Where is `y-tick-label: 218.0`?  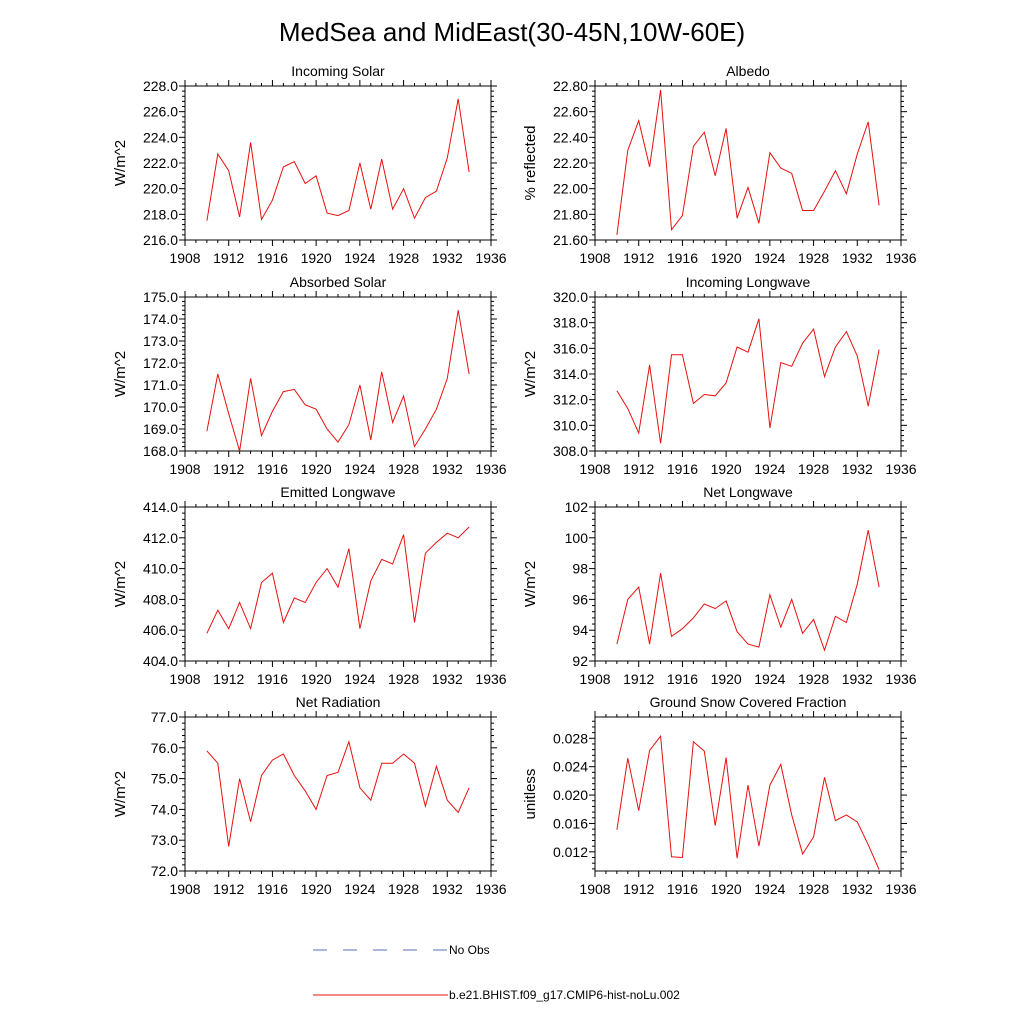 y-tick-label: 218.0 is located at coordinates (160, 214).